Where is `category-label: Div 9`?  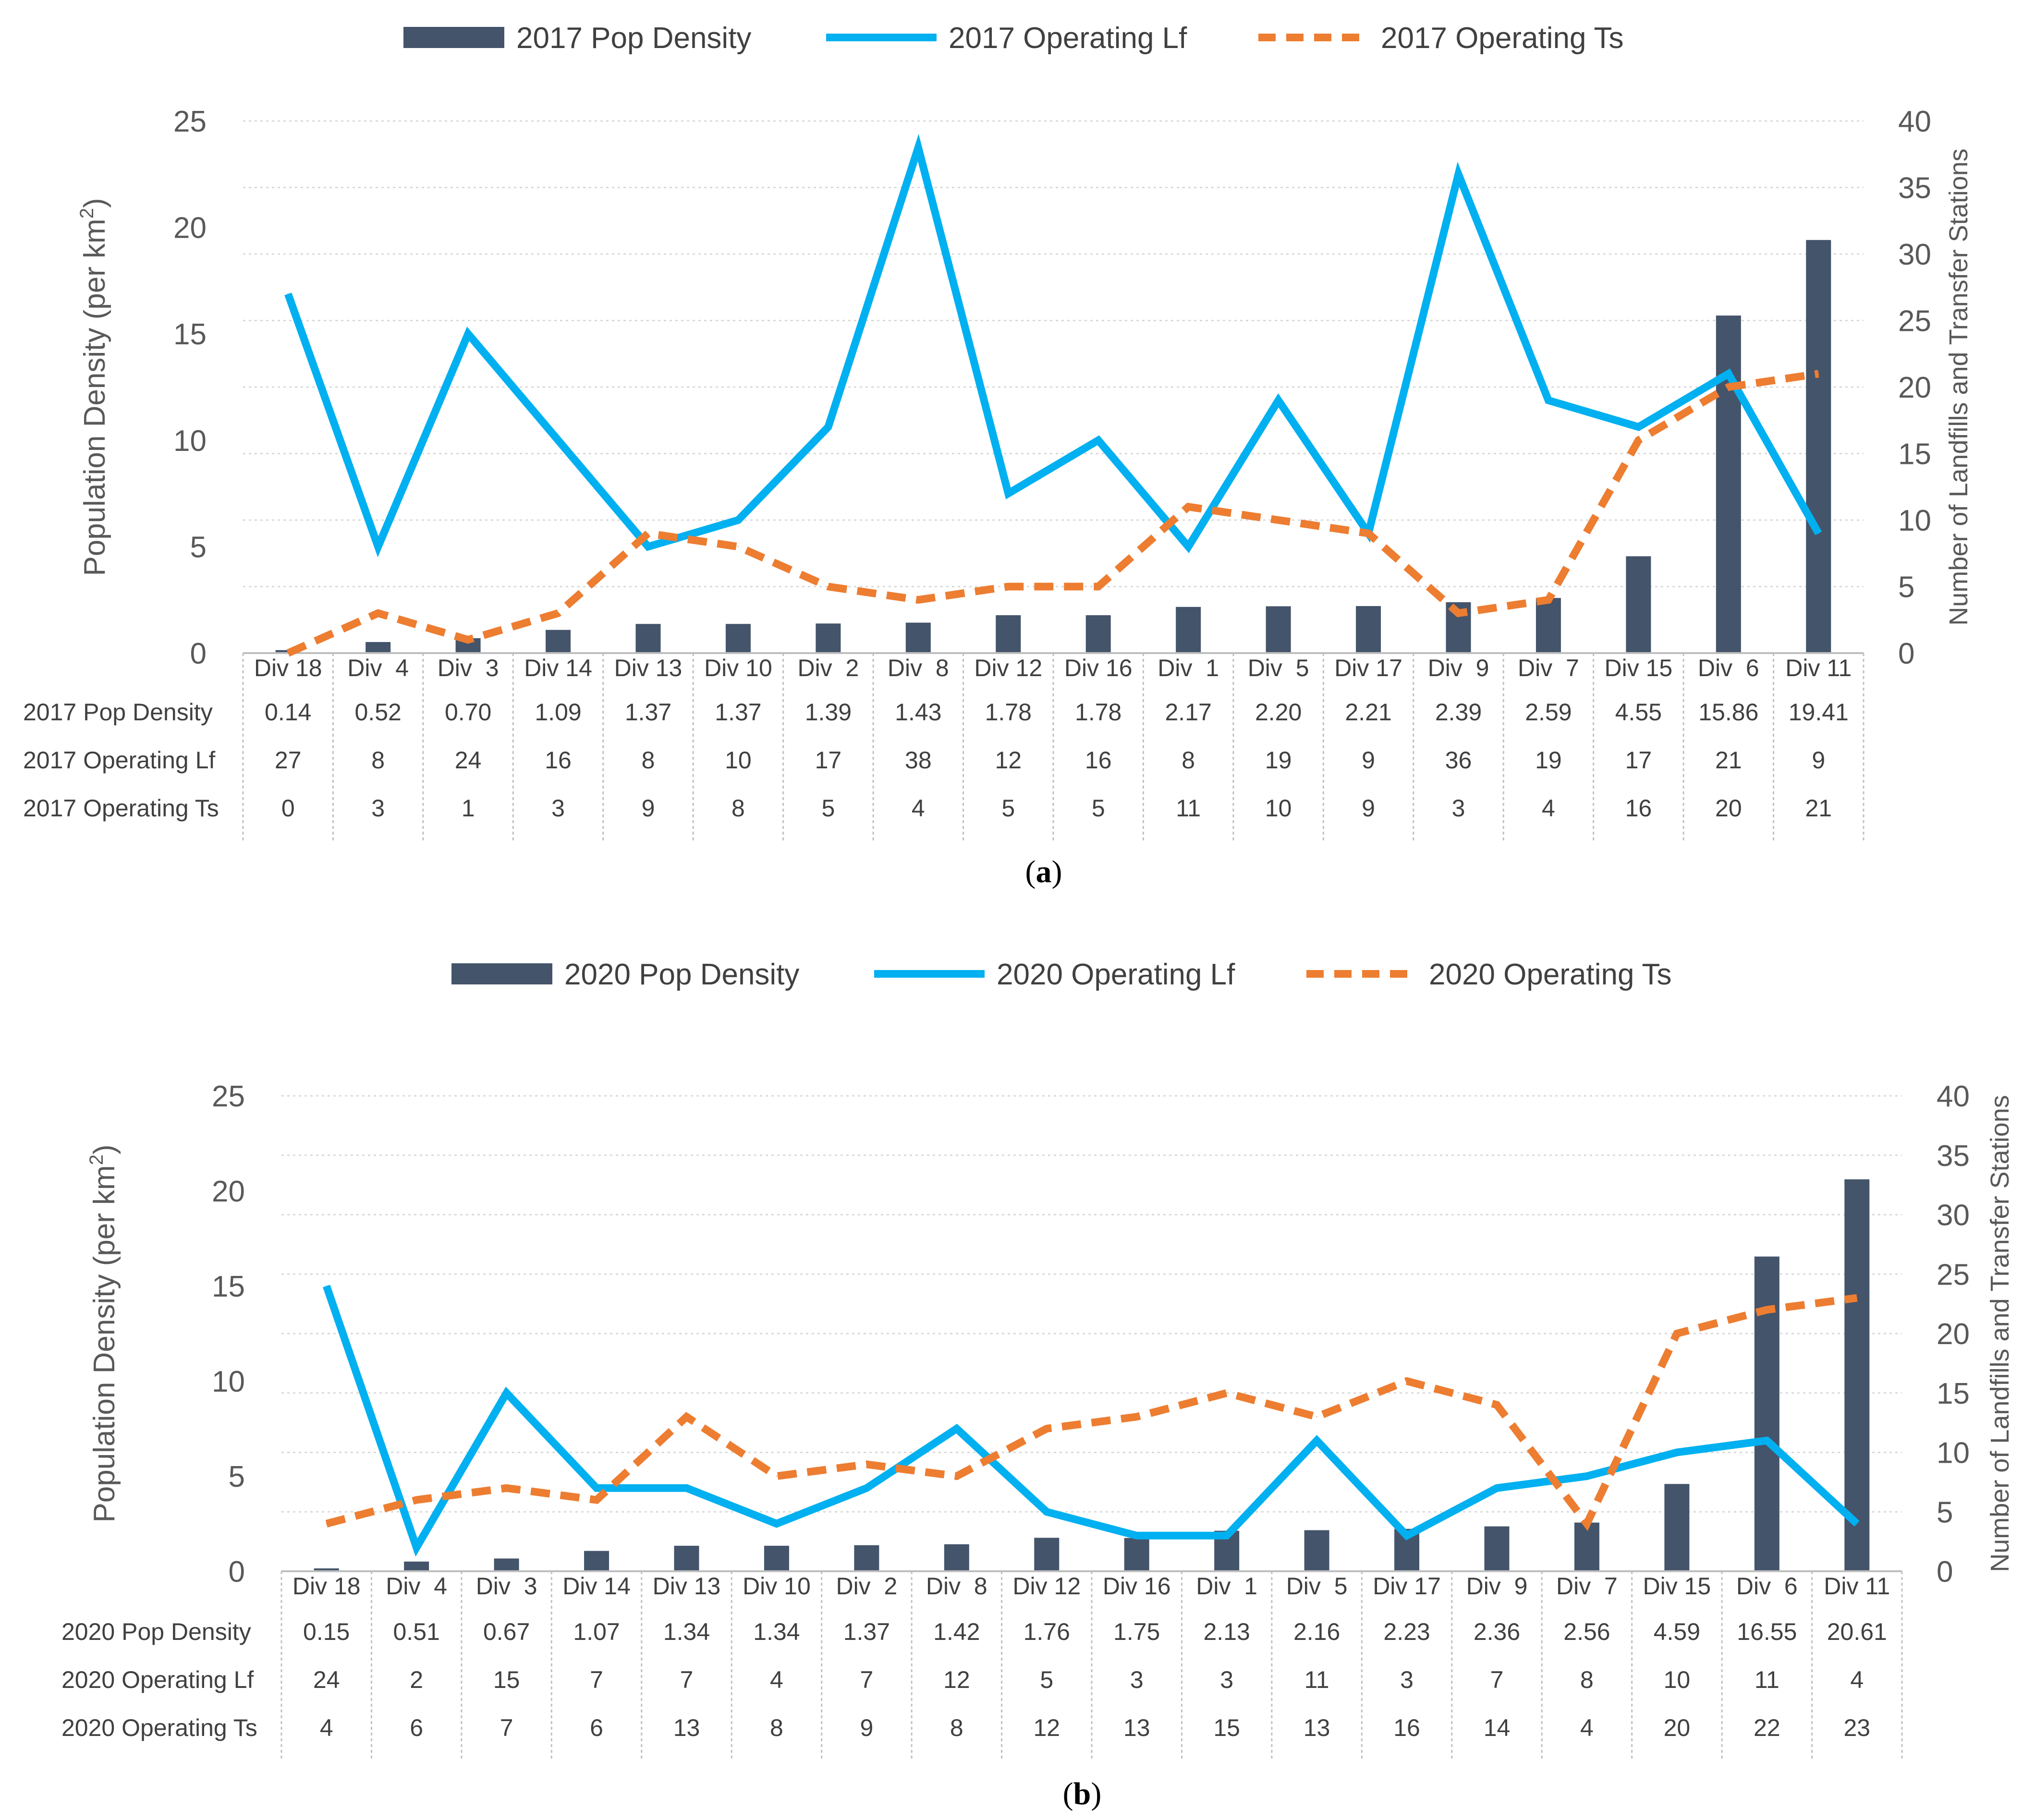 category-label: Div 9 is located at coordinates (1497, 1587).